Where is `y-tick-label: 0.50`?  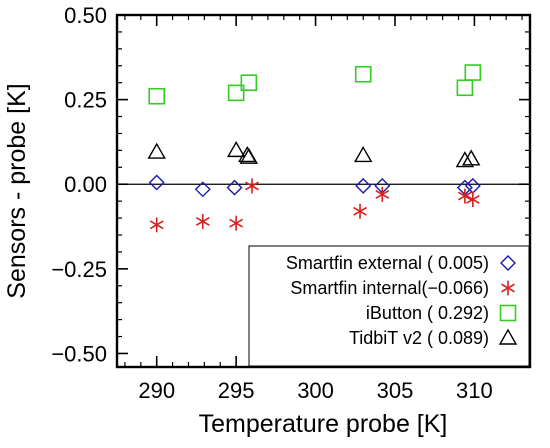 y-tick-label: 0.50 is located at coordinates (85, 15).